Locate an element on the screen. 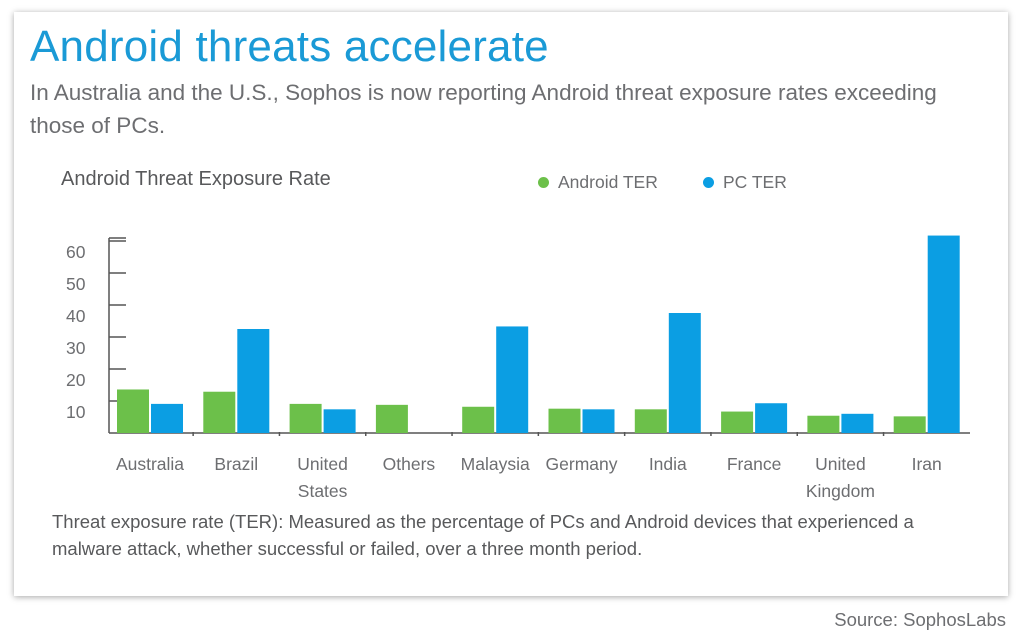  y-tick-label-60: 60 is located at coordinates (76, 252).